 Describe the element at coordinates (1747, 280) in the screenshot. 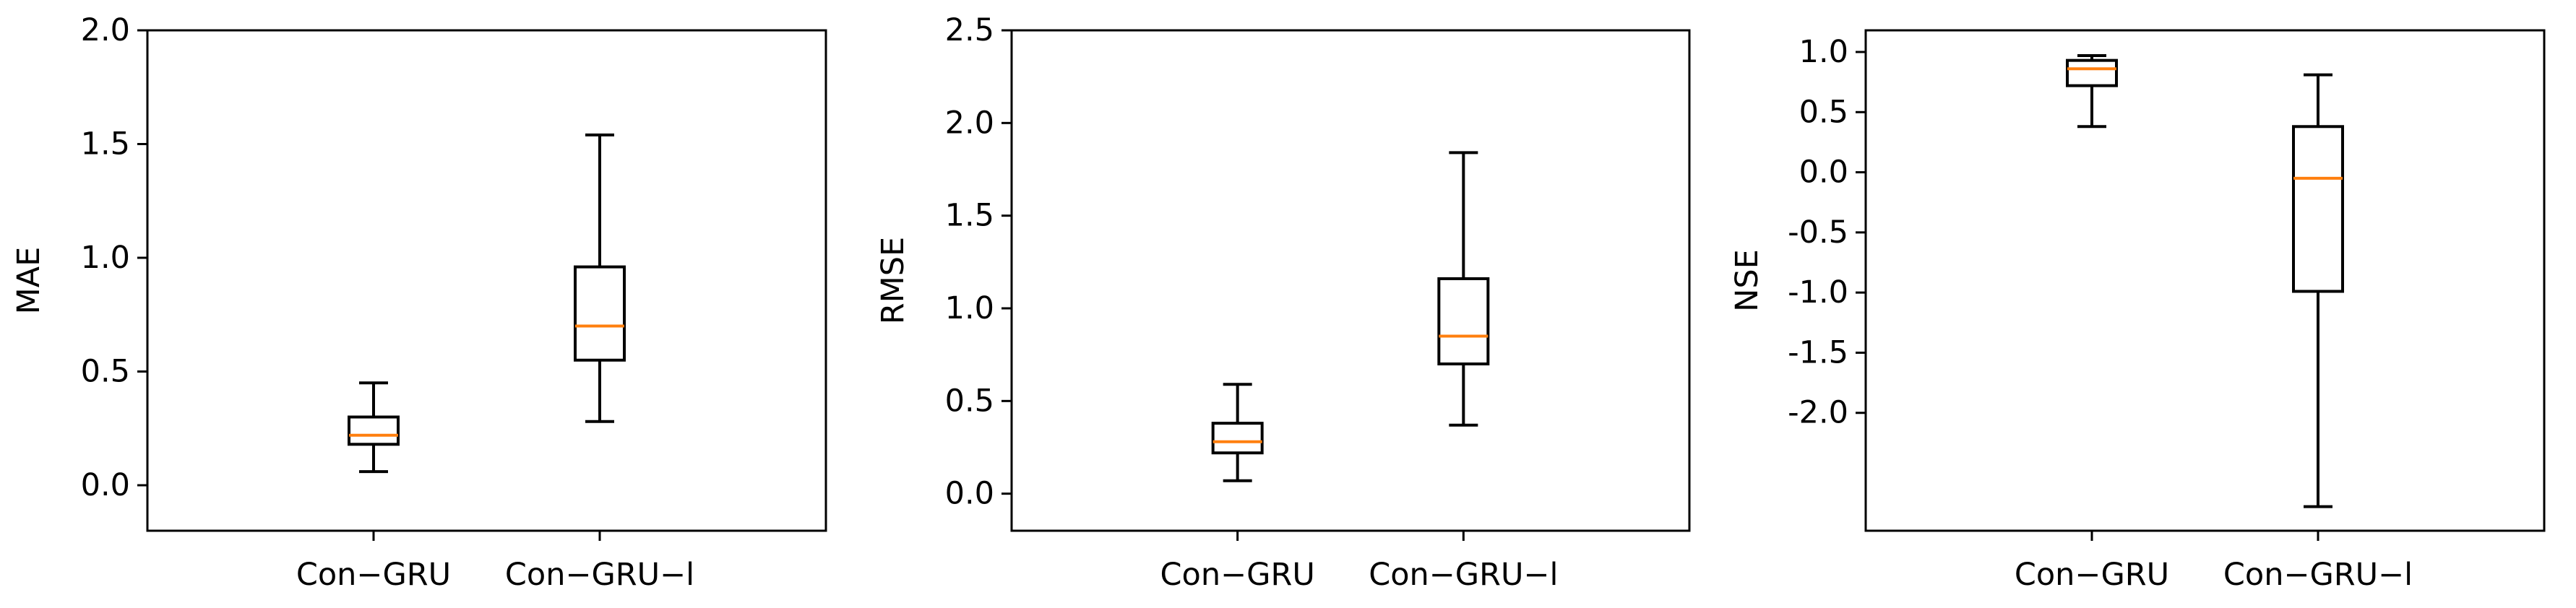

I see `y-axis-label: NSE` at that location.